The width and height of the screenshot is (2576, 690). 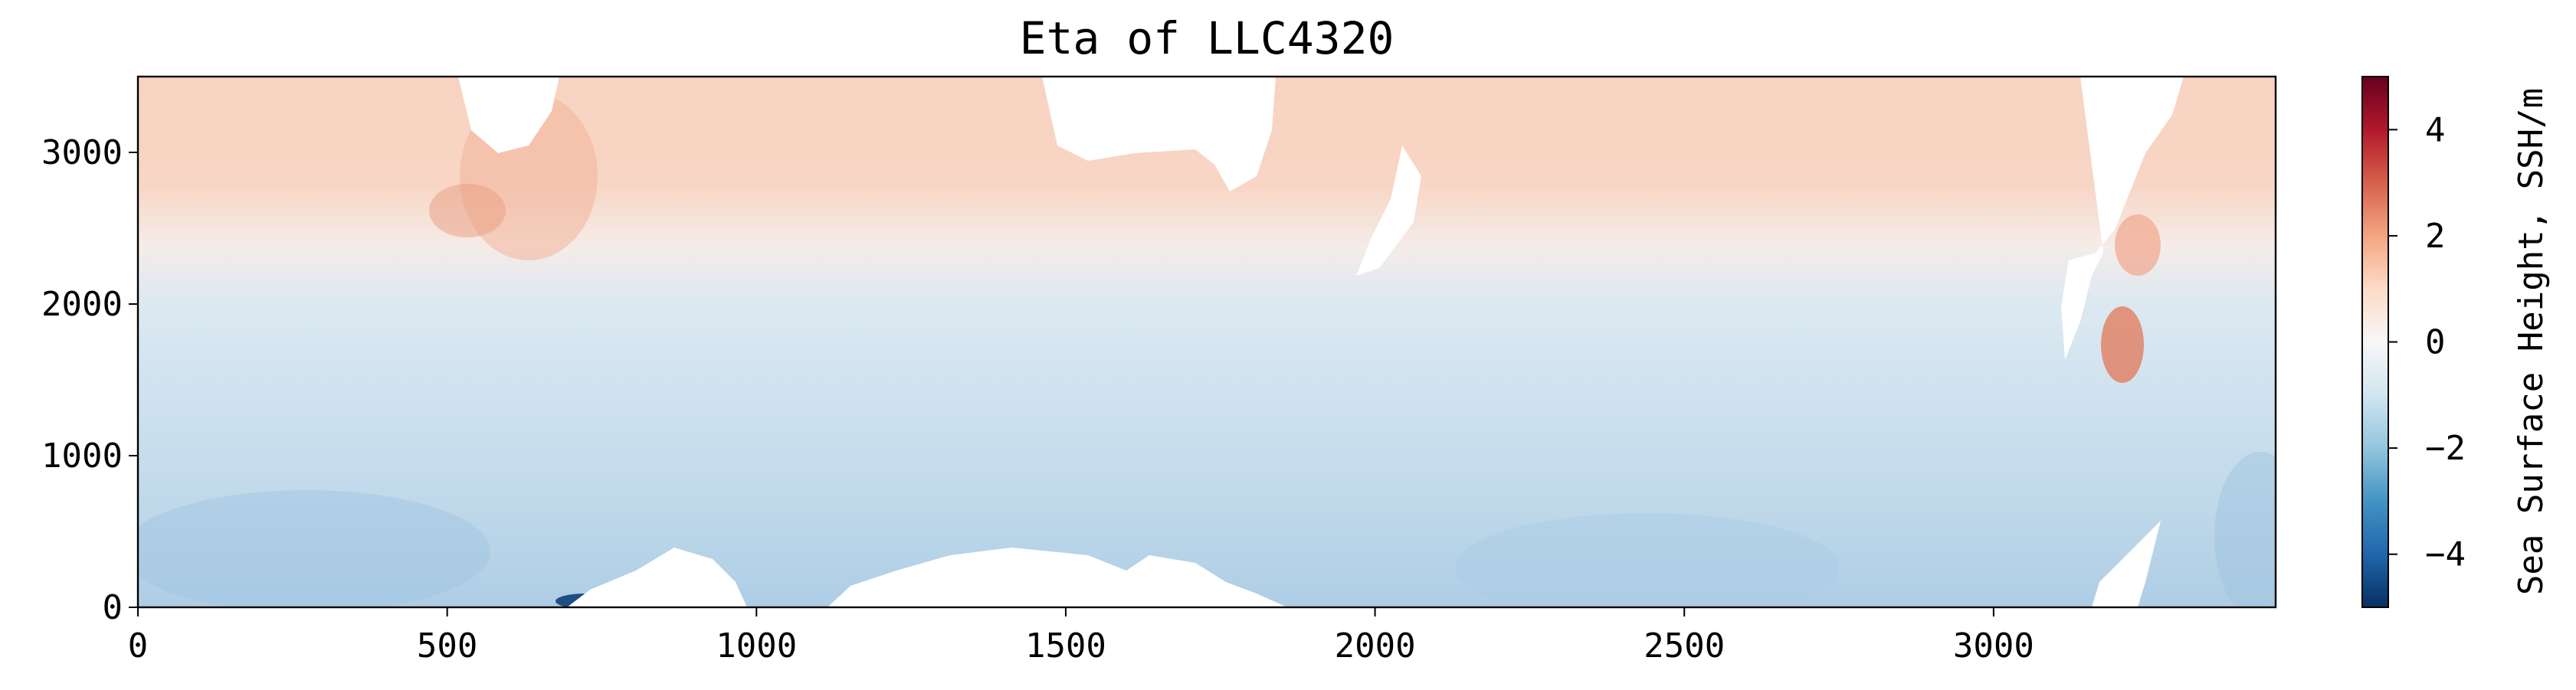 I want to click on x-tick-label: 1500, so click(x=1065, y=645).